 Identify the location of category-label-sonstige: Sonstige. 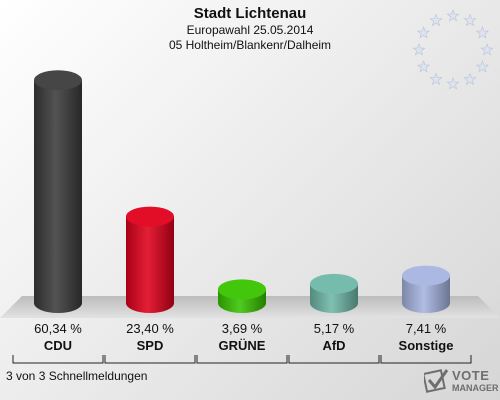
(426, 345).